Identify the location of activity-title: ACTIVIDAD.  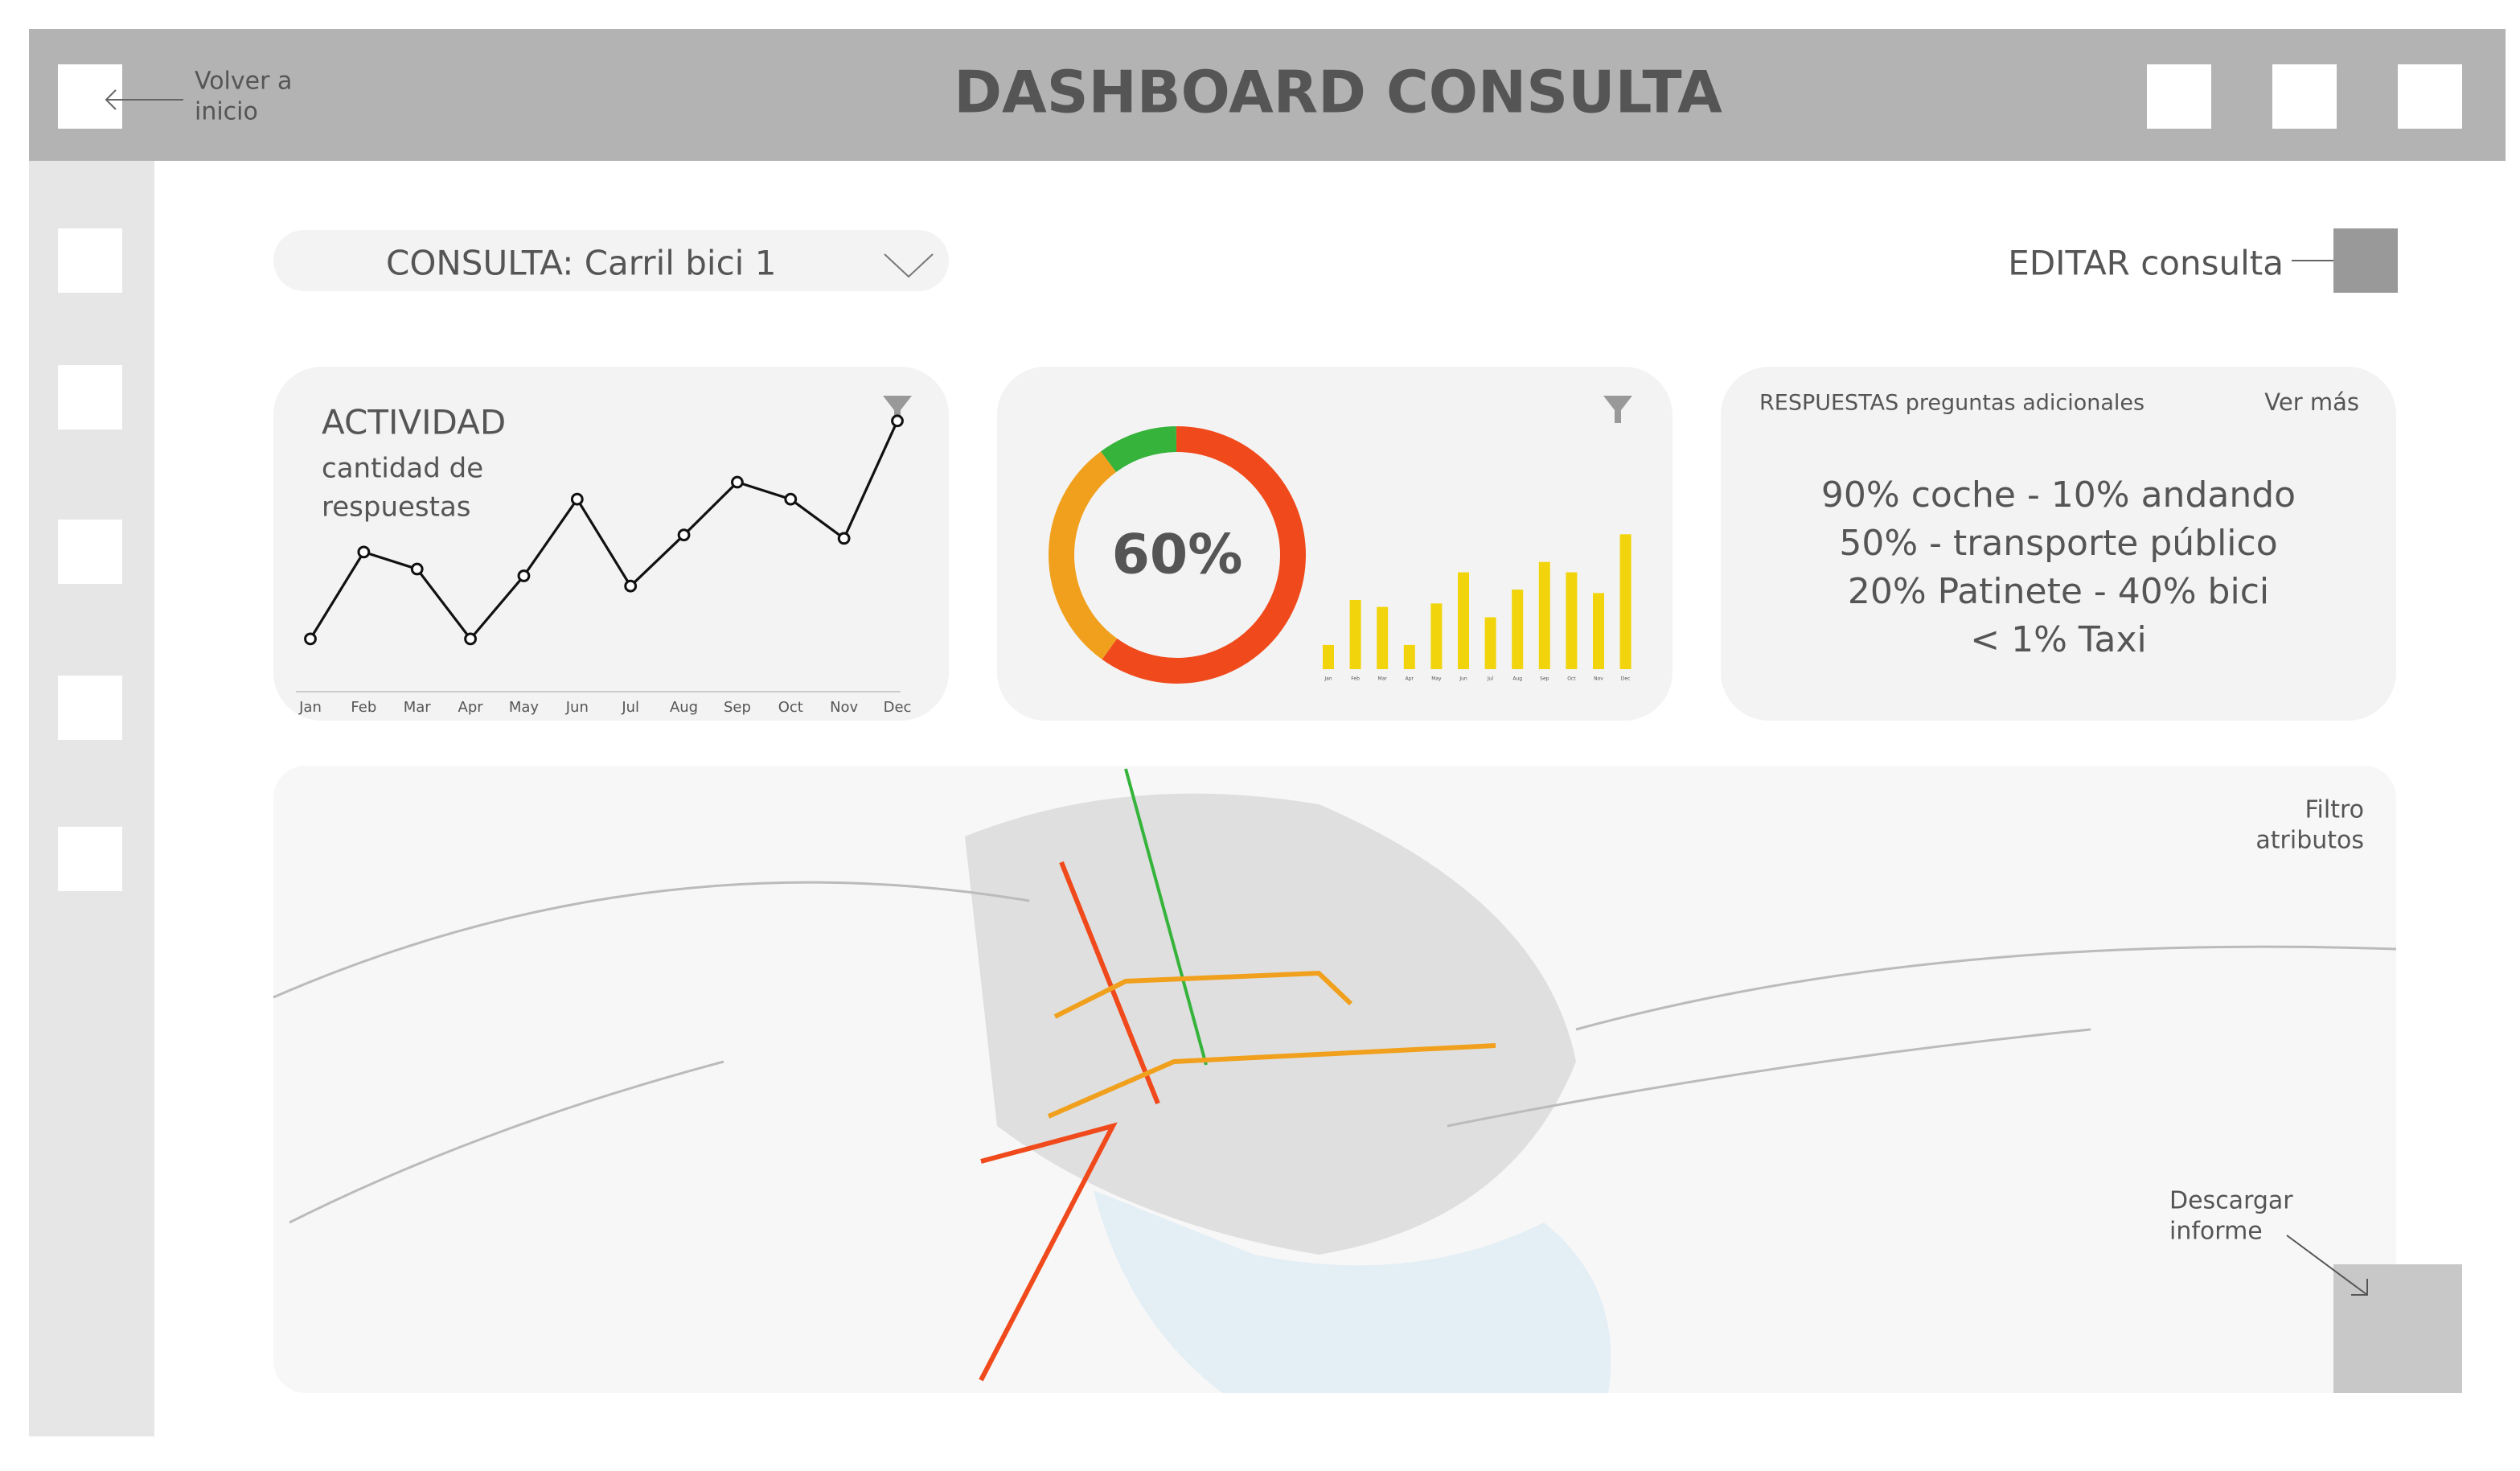
(414, 423).